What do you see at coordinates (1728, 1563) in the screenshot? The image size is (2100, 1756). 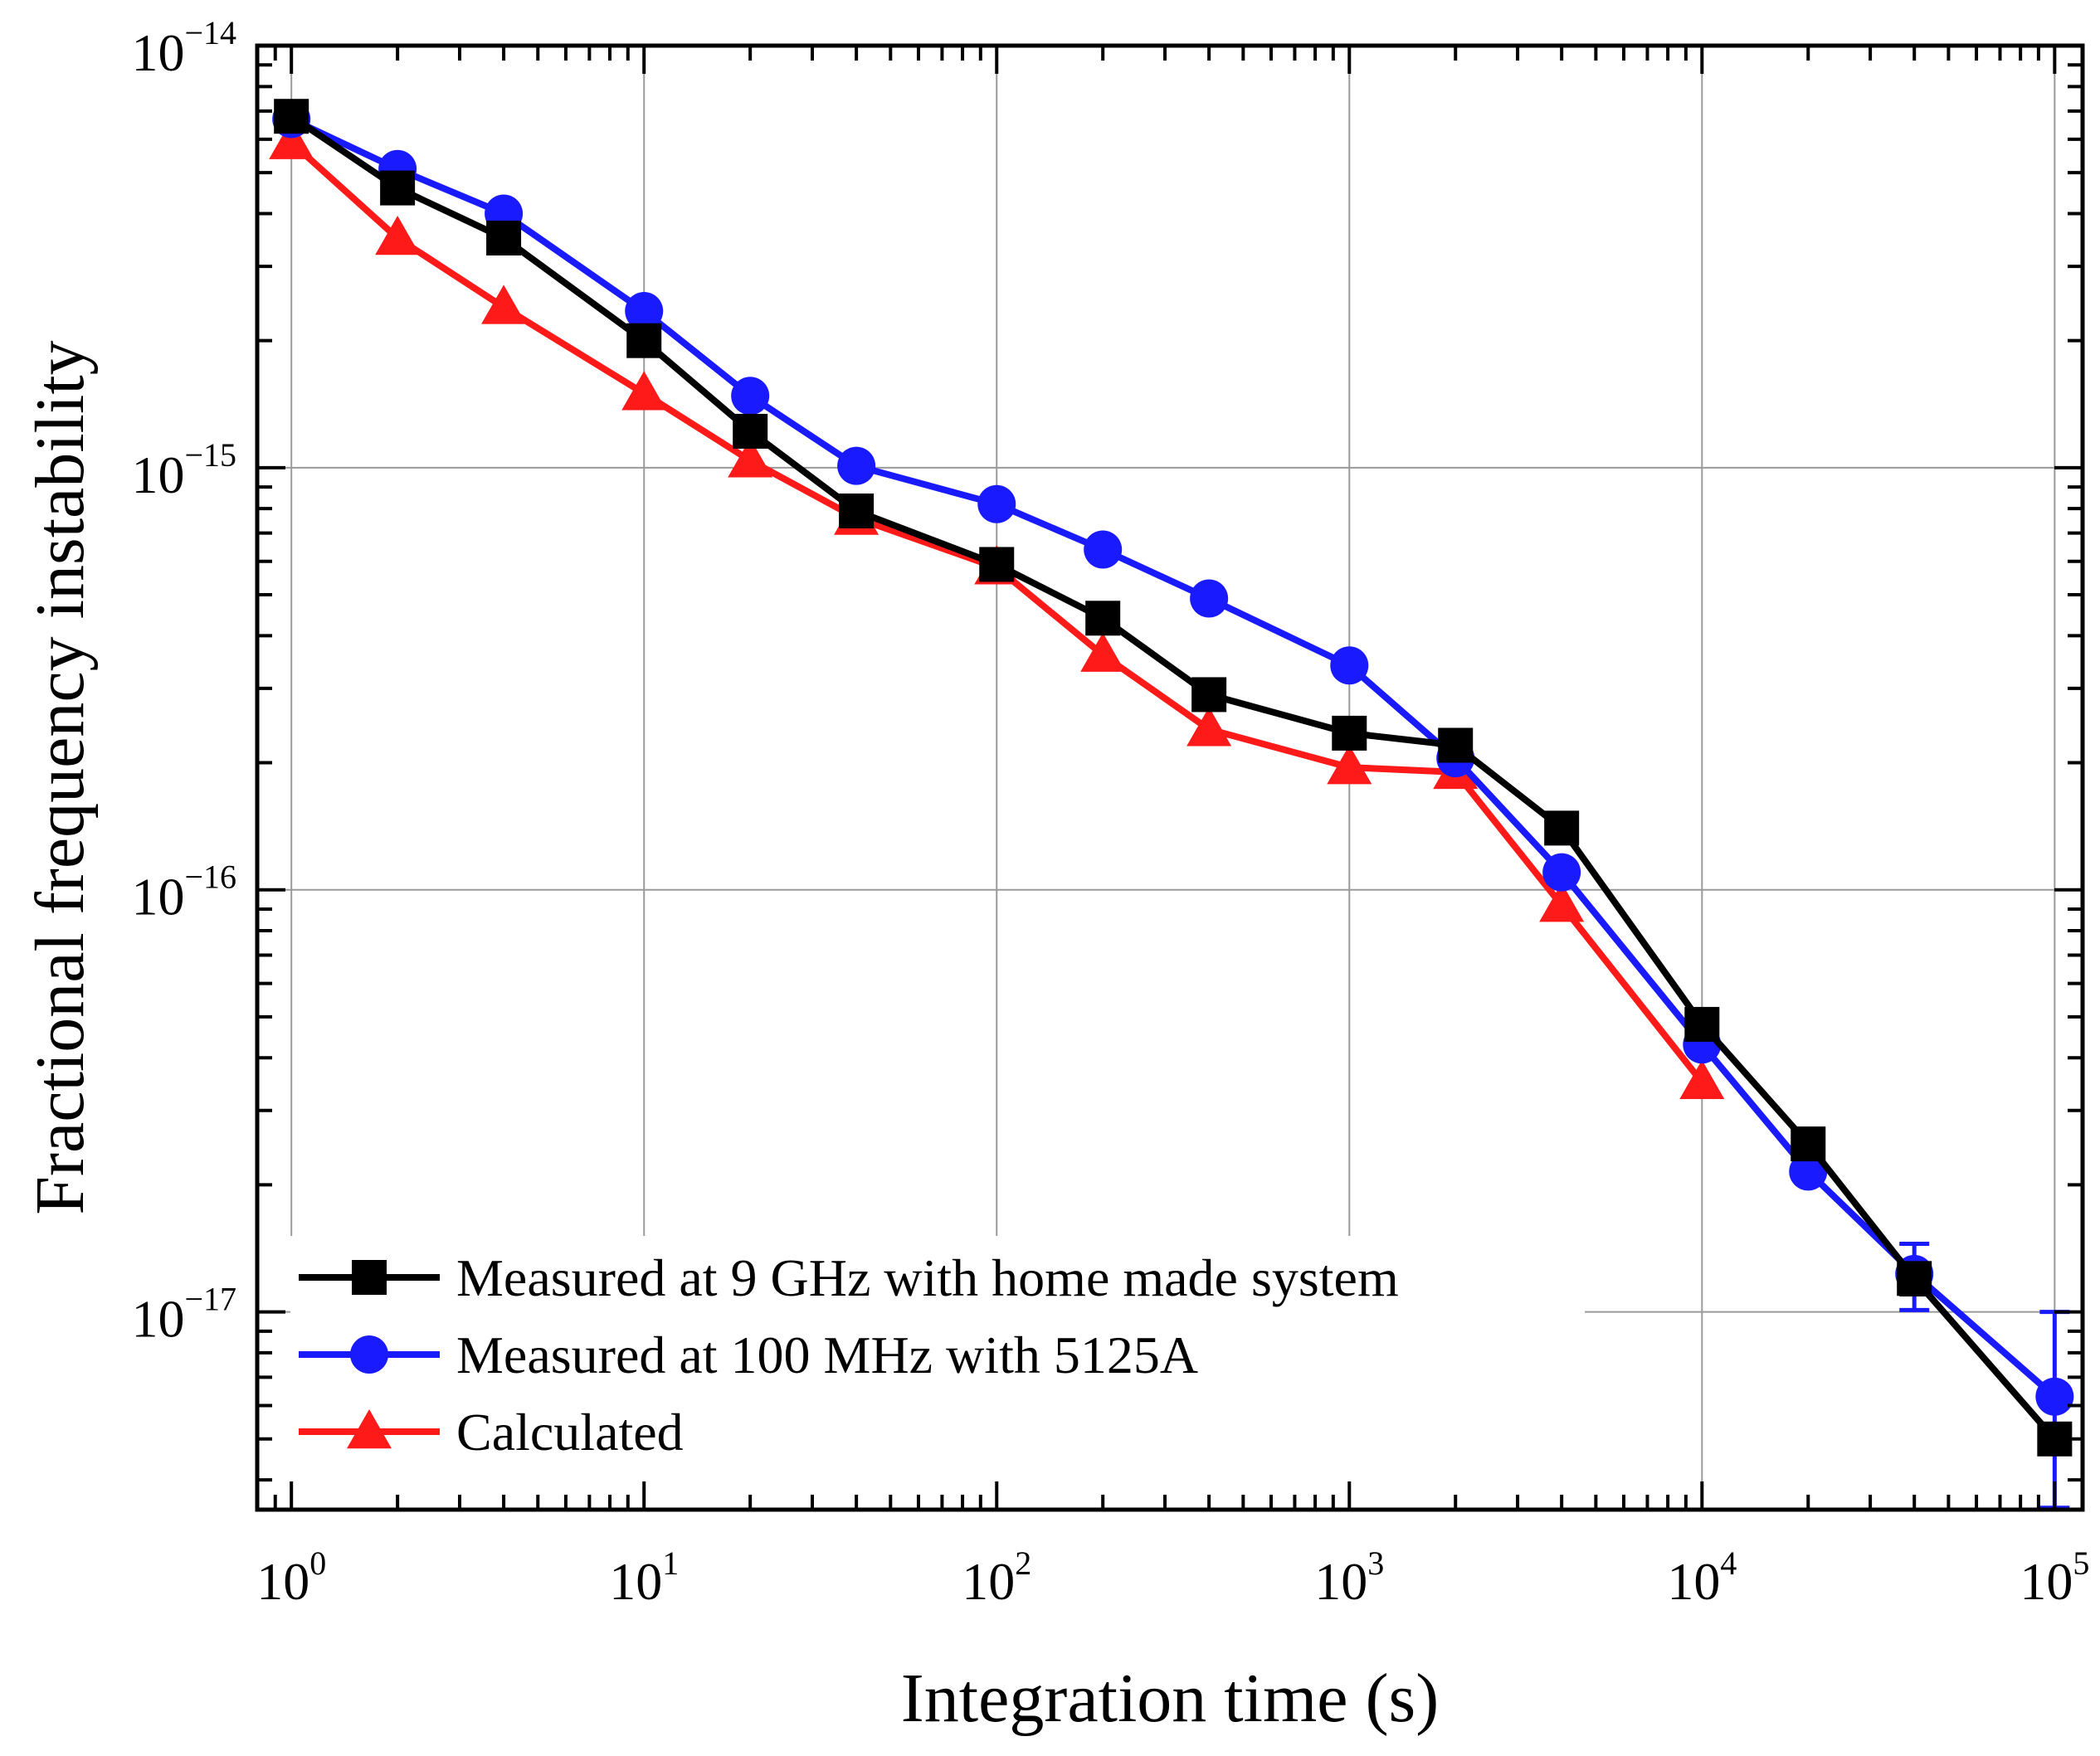 I see `x-tick-exponent: 4` at bounding box center [1728, 1563].